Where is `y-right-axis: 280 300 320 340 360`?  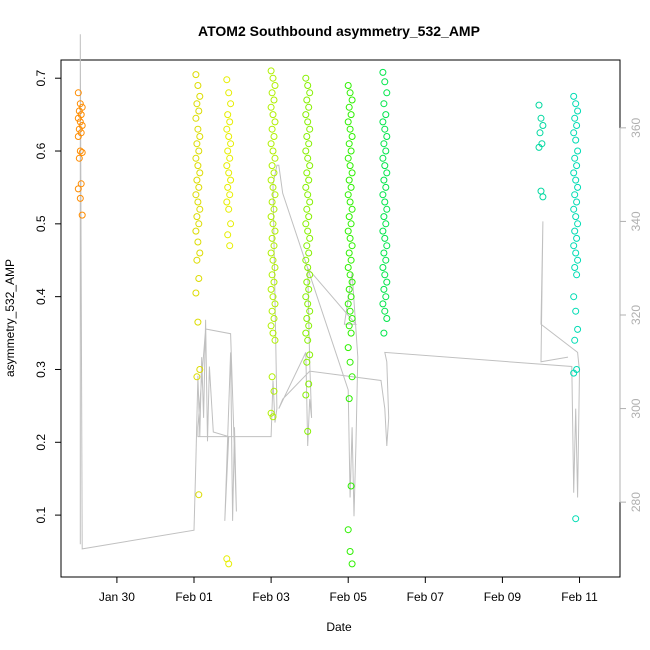 y-right-axis: 280 300 320 340 360 is located at coordinates (631, 315).